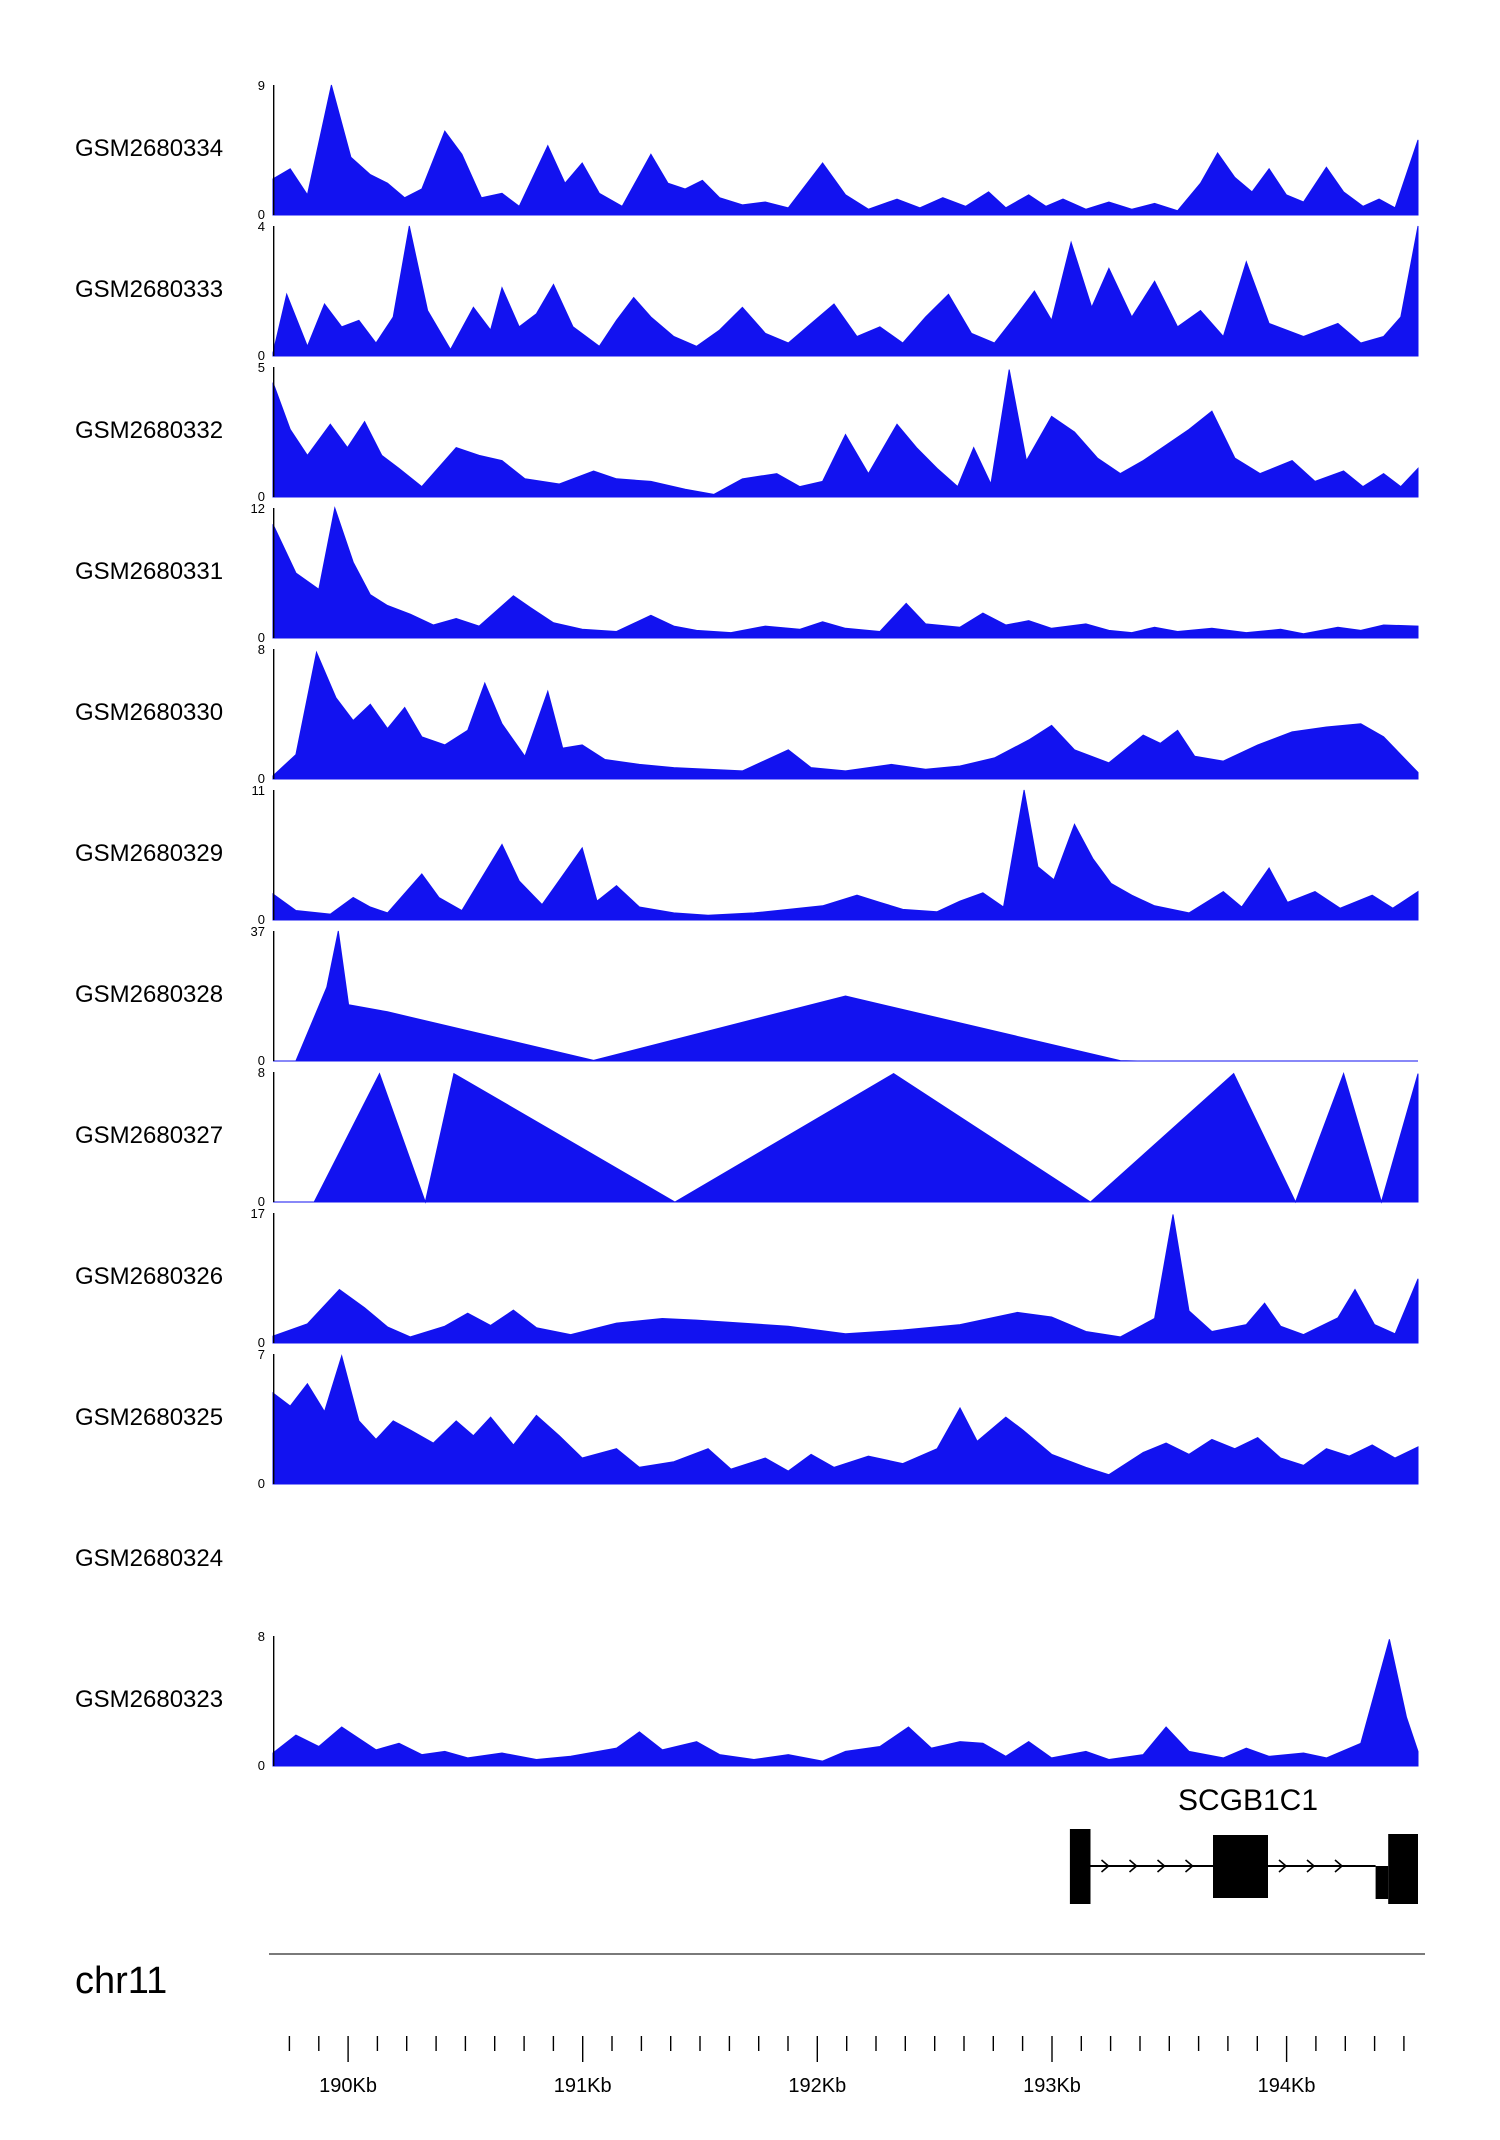 The image size is (1500, 2140). Describe the element at coordinates (149, 571) in the screenshot. I see `track-label: GSM2680331` at that location.